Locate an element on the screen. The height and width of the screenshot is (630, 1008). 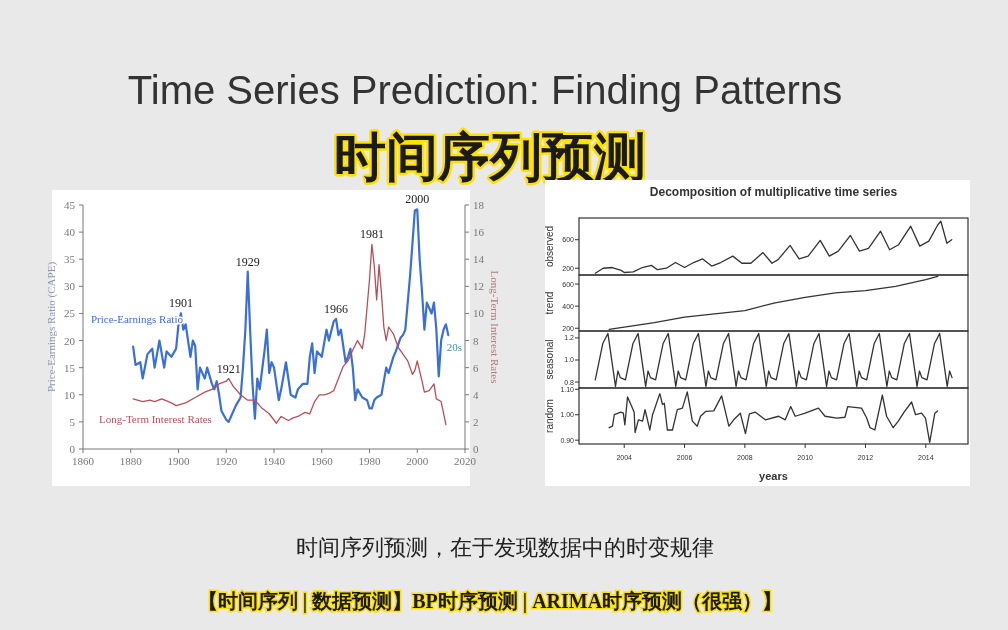
annotation: 1921 is located at coordinates (228, 368).